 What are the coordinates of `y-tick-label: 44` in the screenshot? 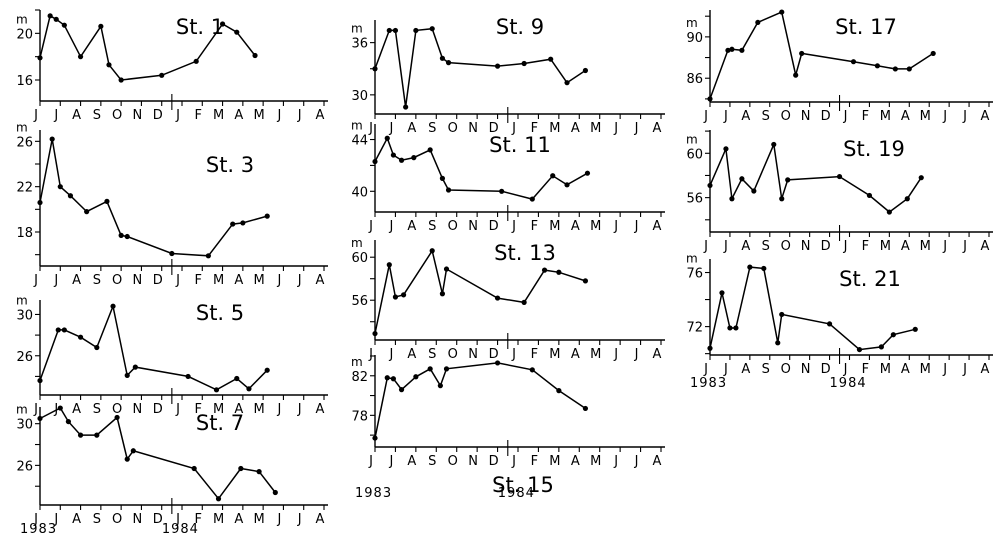 It's located at (359, 141).